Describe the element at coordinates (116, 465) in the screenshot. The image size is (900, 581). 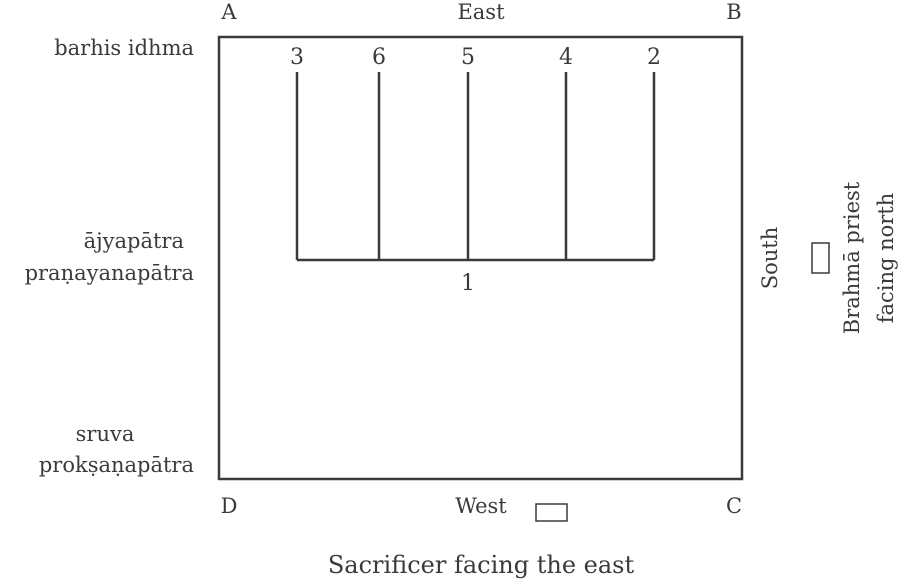
I see `label-proksanapatra: prokṣaṇapātra` at that location.